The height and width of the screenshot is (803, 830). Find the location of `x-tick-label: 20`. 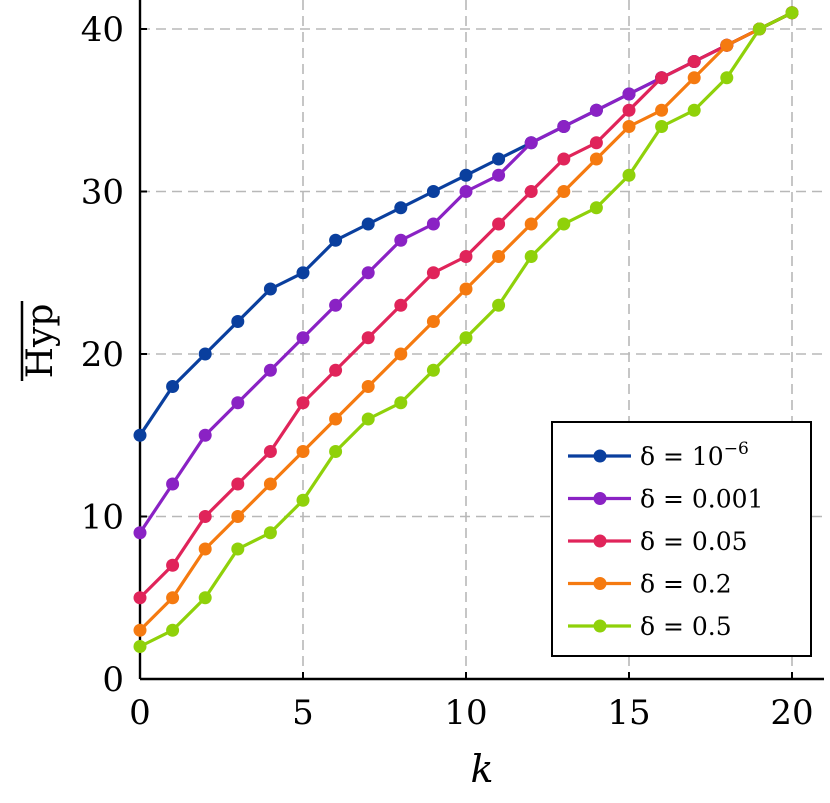

x-tick-label: 20 is located at coordinates (791, 713).